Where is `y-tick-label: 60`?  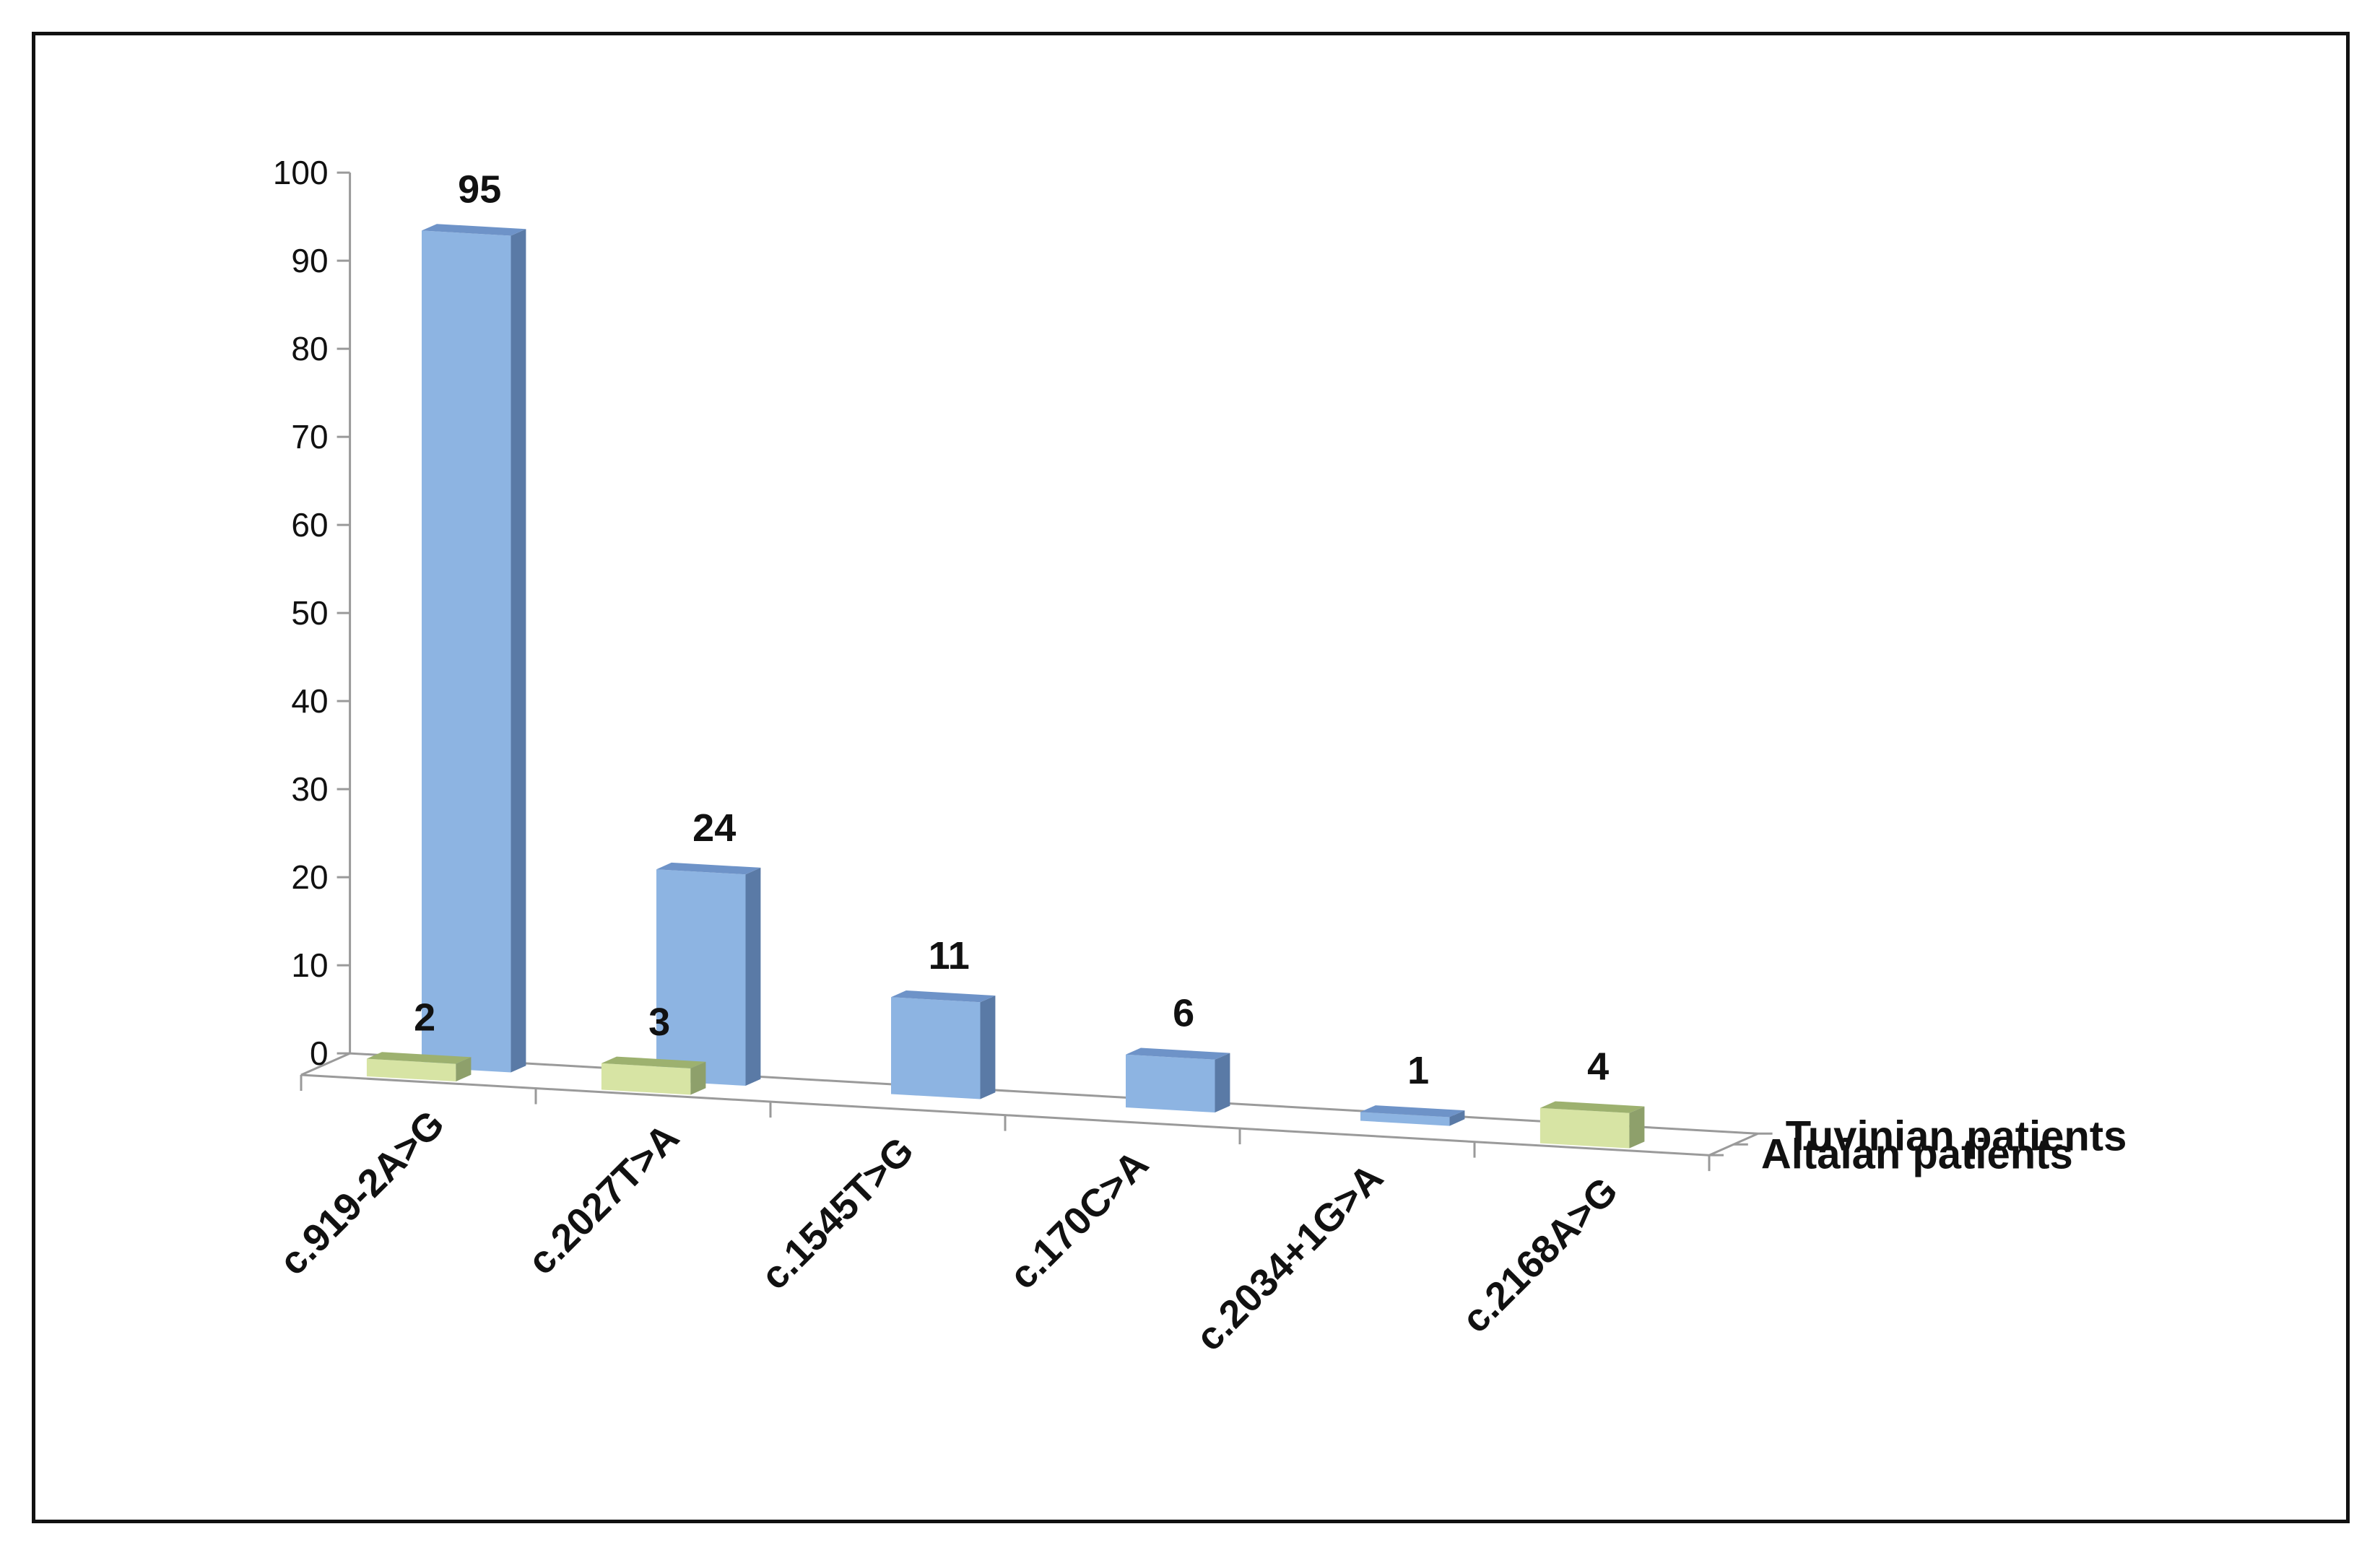
y-tick-label: 60 is located at coordinates (309, 525).